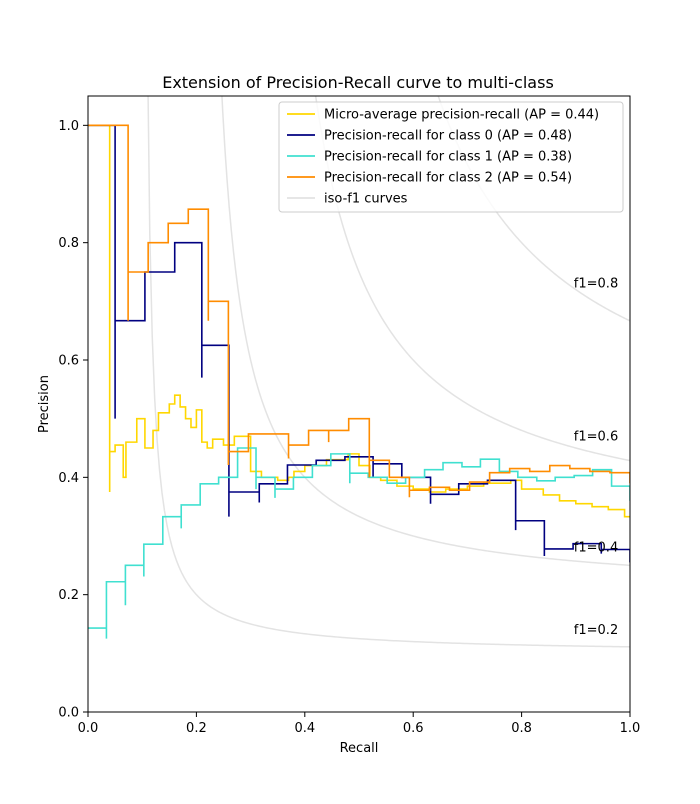 This screenshot has width=700, height=804. I want to click on legend-label: iso-f1 curves, so click(366, 199).